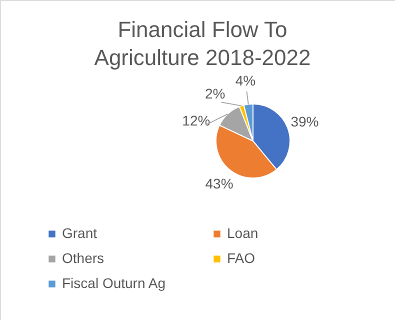 The width and height of the screenshot is (395, 320). I want to click on legend-label: Grant, so click(80, 233).